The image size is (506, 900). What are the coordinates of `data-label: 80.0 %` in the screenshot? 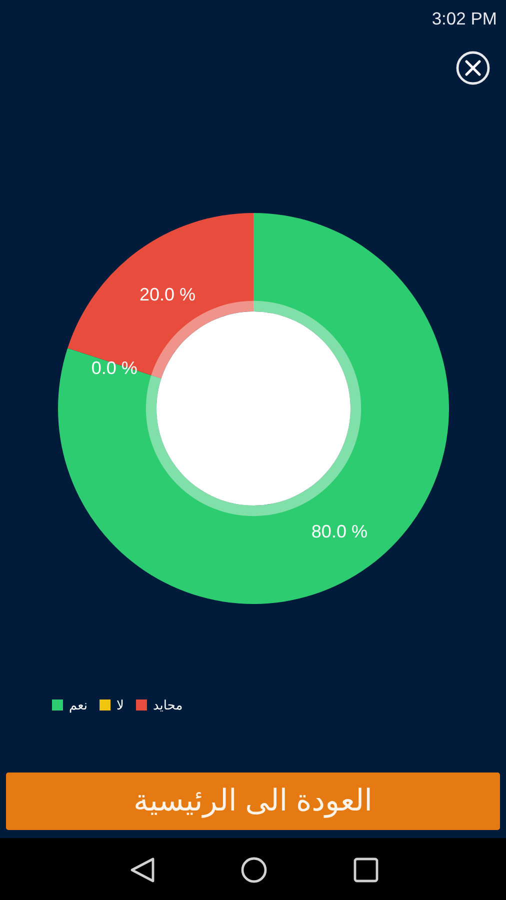 It's located at (339, 531).